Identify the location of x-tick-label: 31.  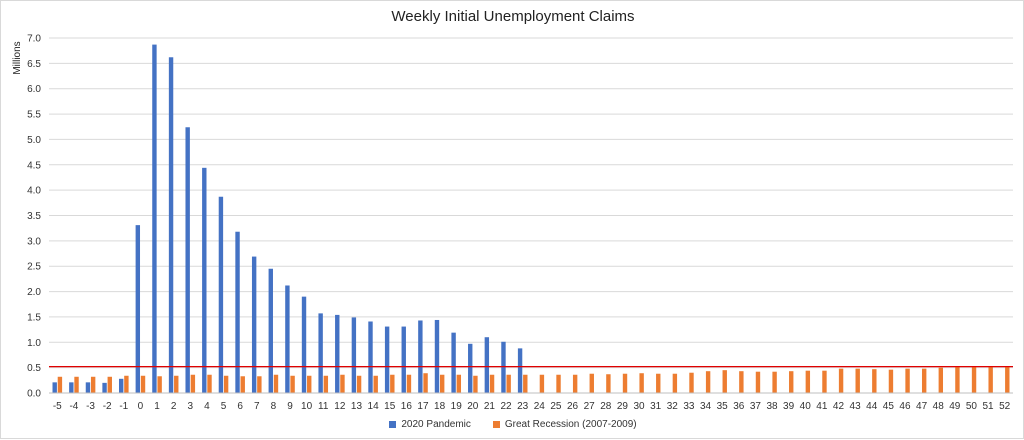
(656, 406).